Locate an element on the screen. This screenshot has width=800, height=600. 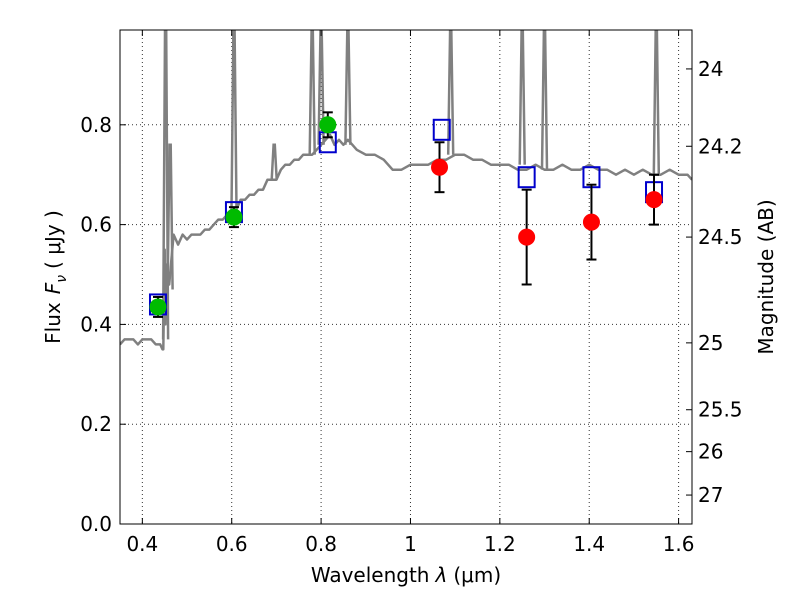
y2-tick-label: 24.5 is located at coordinates (720, 237).